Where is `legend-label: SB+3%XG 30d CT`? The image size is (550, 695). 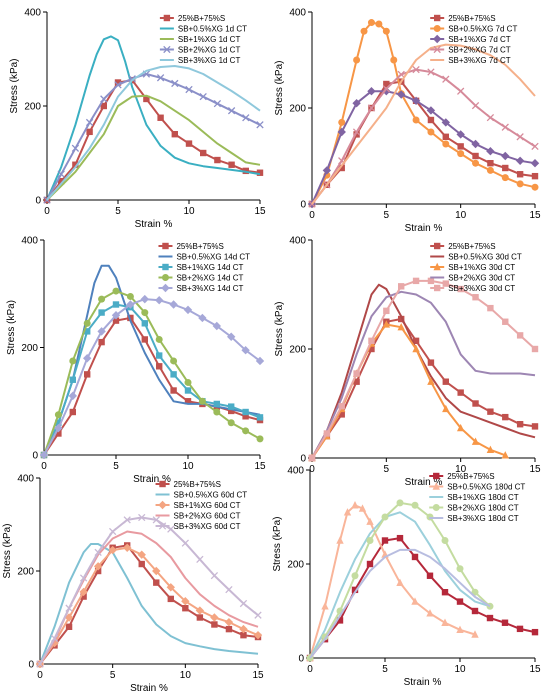 legend-label: SB+3%XG 30d CT is located at coordinates (481, 288).